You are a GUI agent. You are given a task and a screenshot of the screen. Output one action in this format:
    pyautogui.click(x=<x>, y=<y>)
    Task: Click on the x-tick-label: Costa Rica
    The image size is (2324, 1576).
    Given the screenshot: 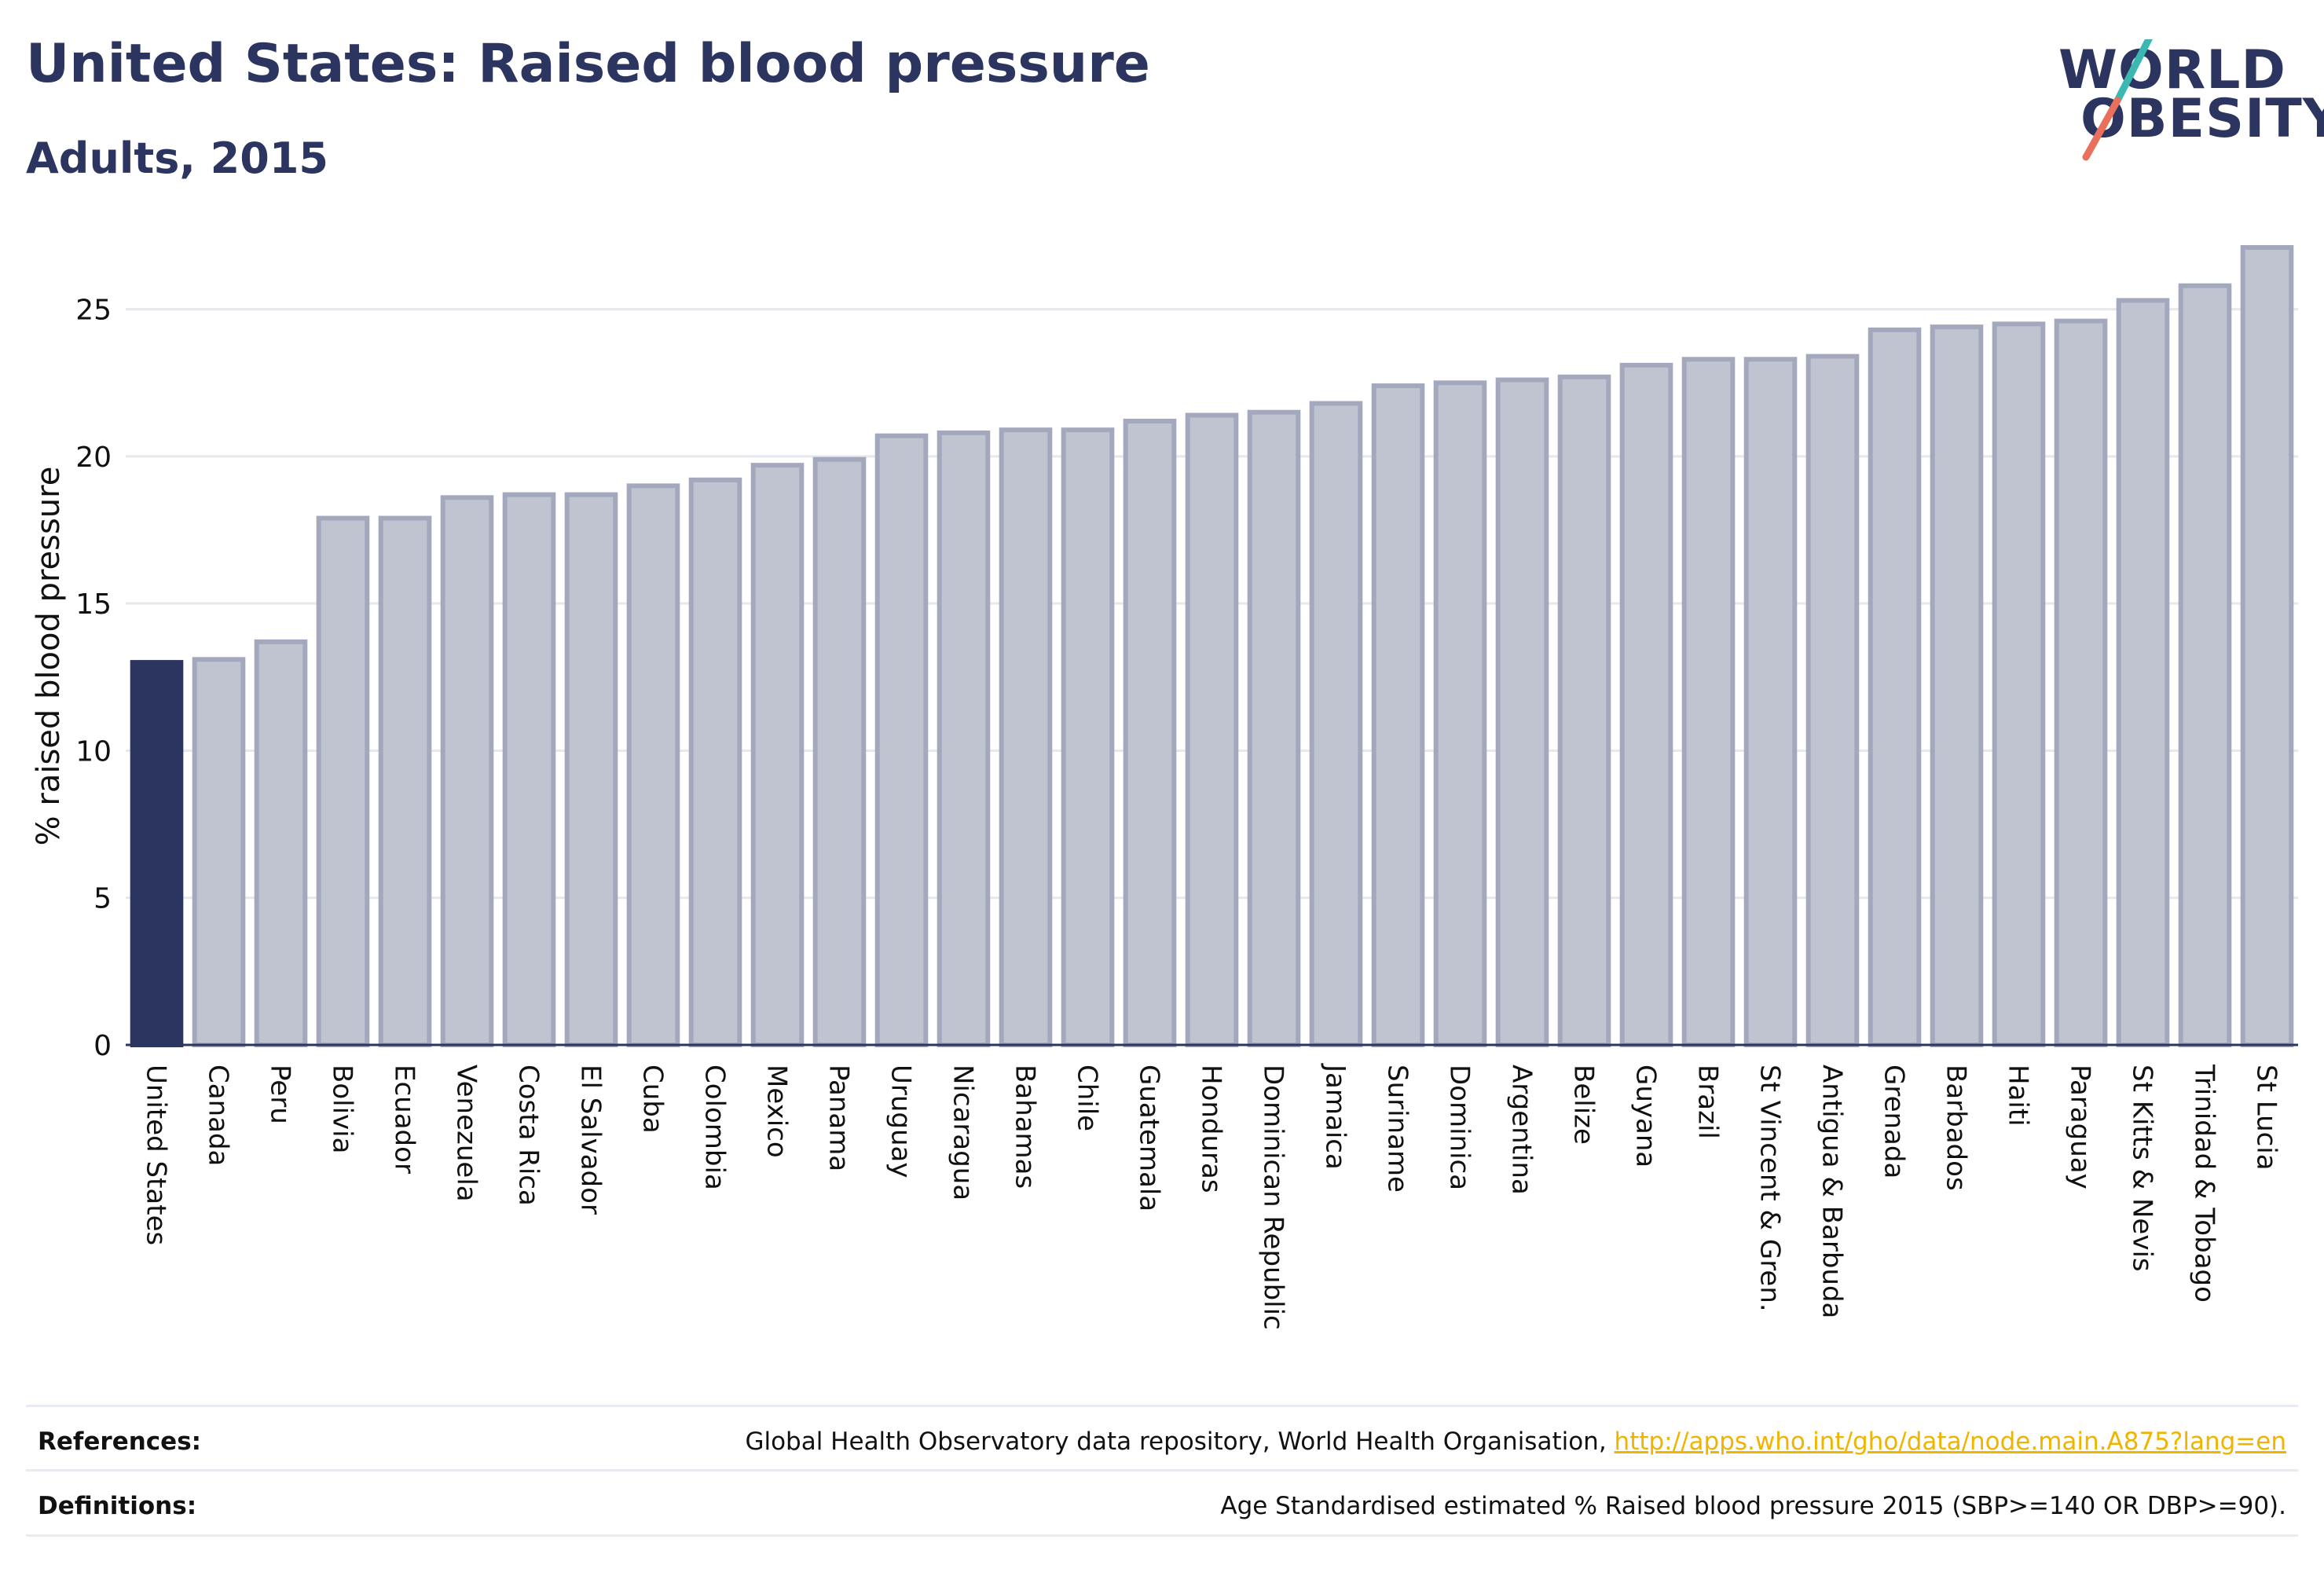 What is the action you would take?
    pyautogui.click(x=528, y=1135)
    